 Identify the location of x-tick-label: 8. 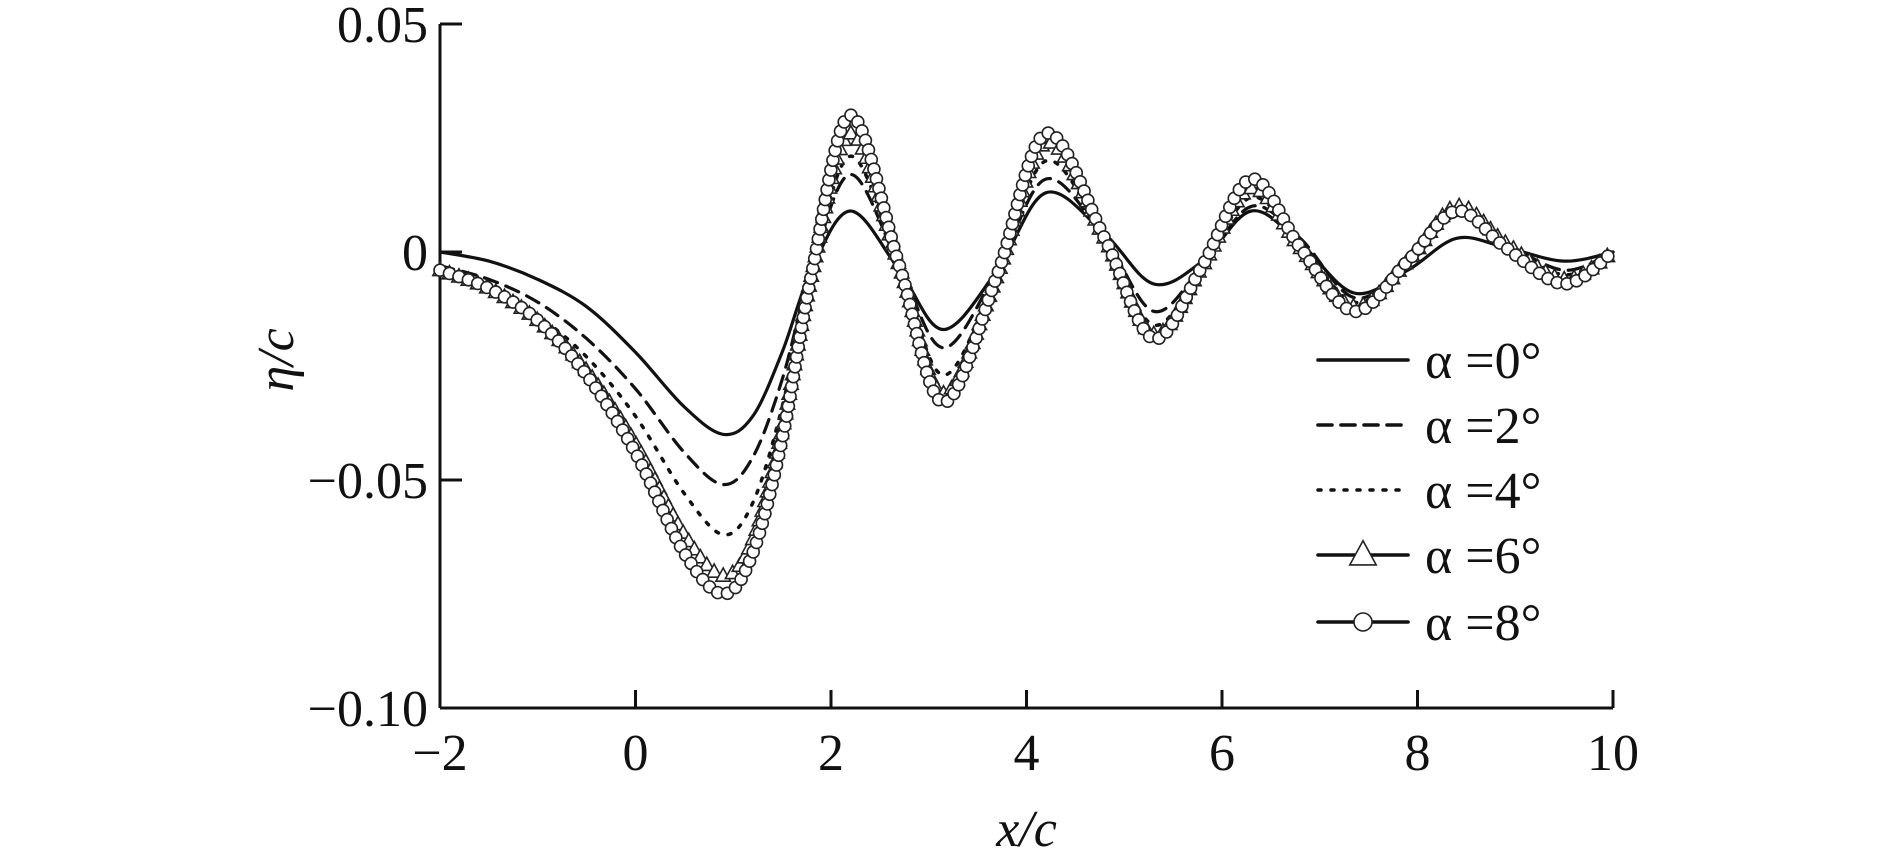
(1418, 753).